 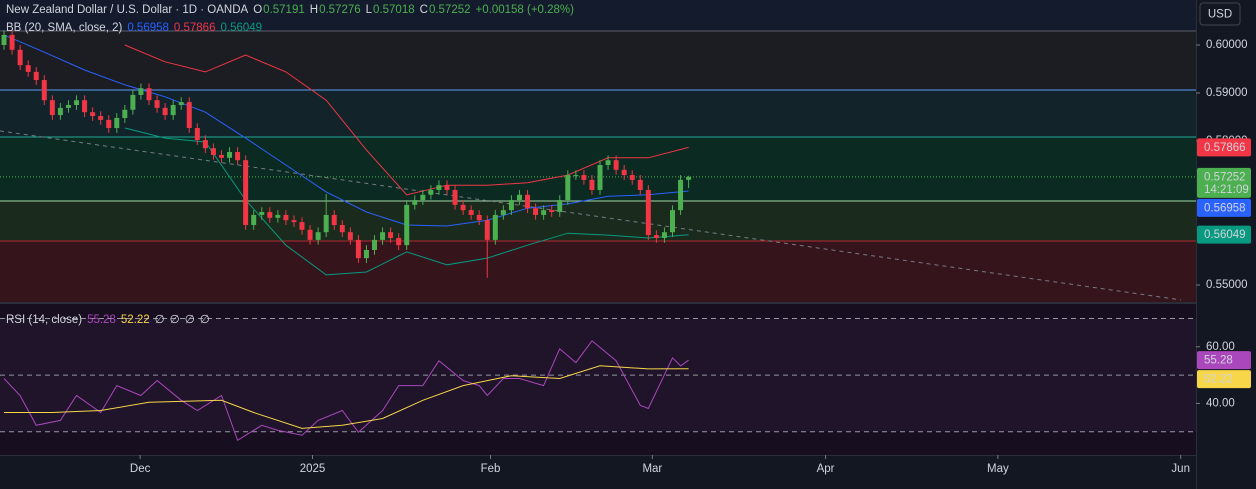 I want to click on y-tick-label: 0.59000, so click(x=1227, y=93).